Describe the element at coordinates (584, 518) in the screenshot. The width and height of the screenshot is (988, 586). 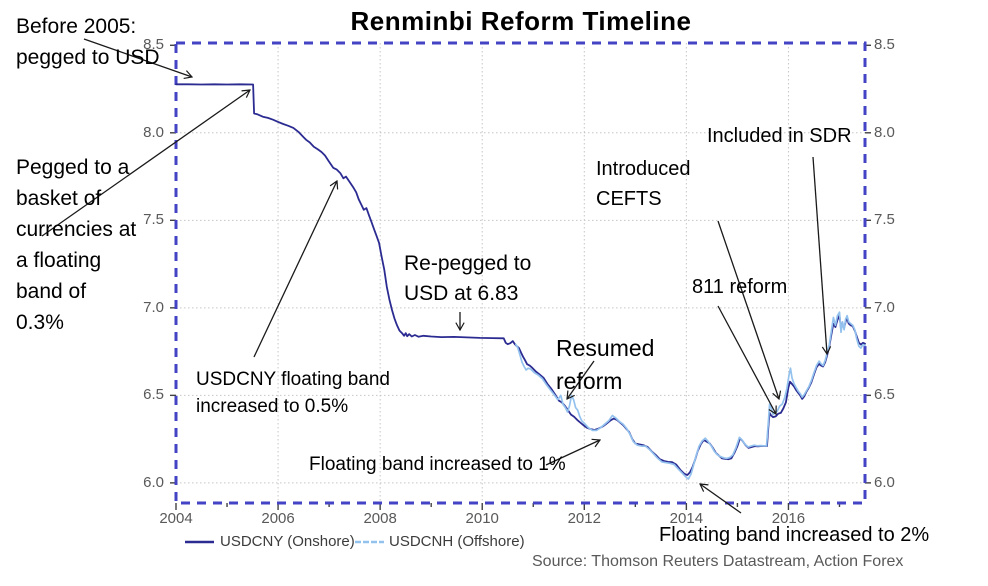
I see `x-axis-label: 2012` at that location.